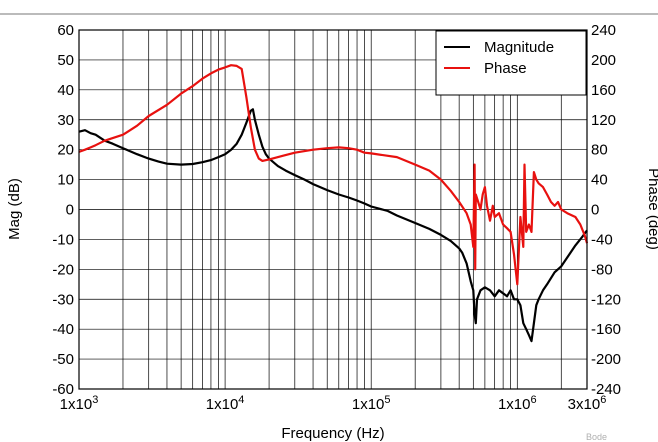  Describe the element at coordinates (602, 239) in the screenshot. I see `y-right-tick-label: -40` at that location.